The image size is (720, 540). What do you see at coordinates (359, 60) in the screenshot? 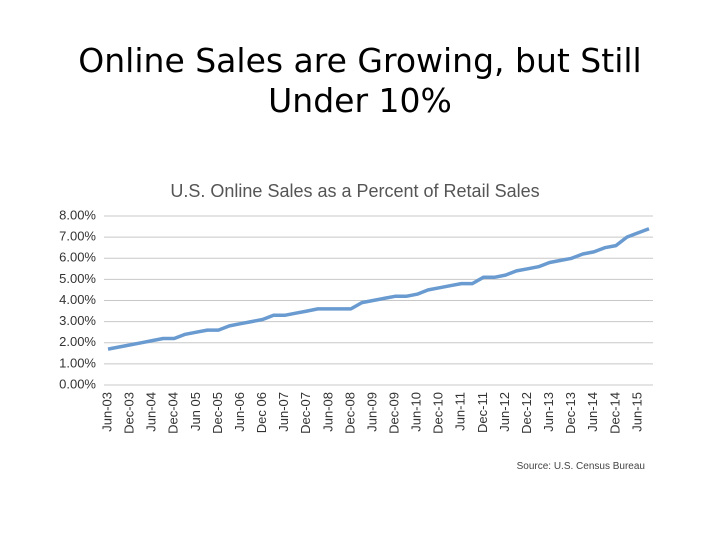
I see `slide-title: Online Sales are Growing, but Still` at bounding box center [359, 60].